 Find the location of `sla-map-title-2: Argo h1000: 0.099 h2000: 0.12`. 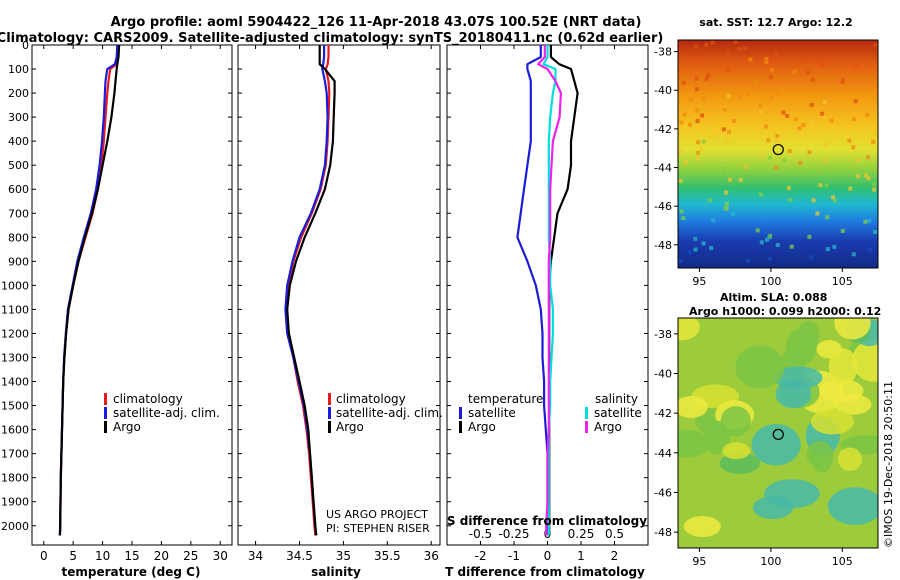

sla-map-title-2: Argo h1000: 0.099 h2000: 0.12 is located at coordinates (785, 311).